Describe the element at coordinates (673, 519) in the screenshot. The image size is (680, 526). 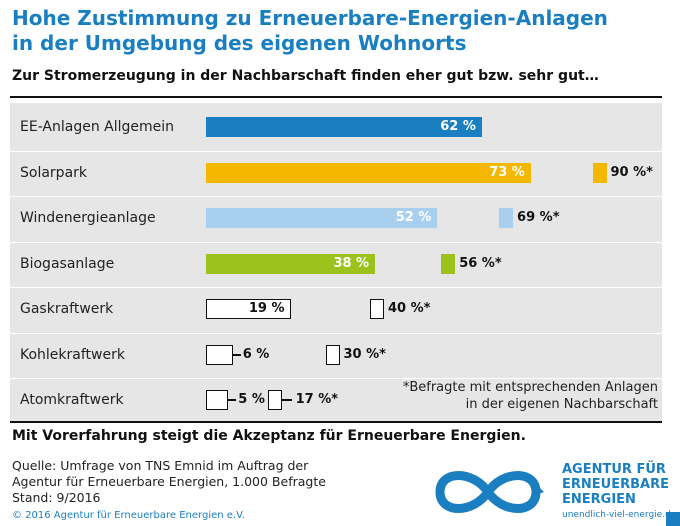
I see `corner-accent` at that location.